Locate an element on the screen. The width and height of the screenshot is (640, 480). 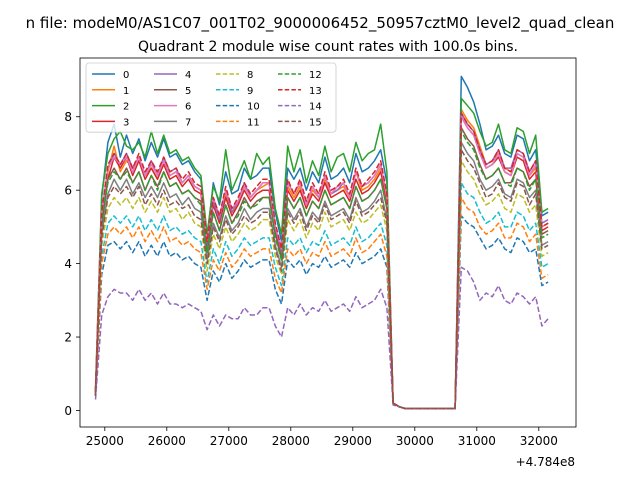
legend-label-13: 13 is located at coordinates (315, 91).